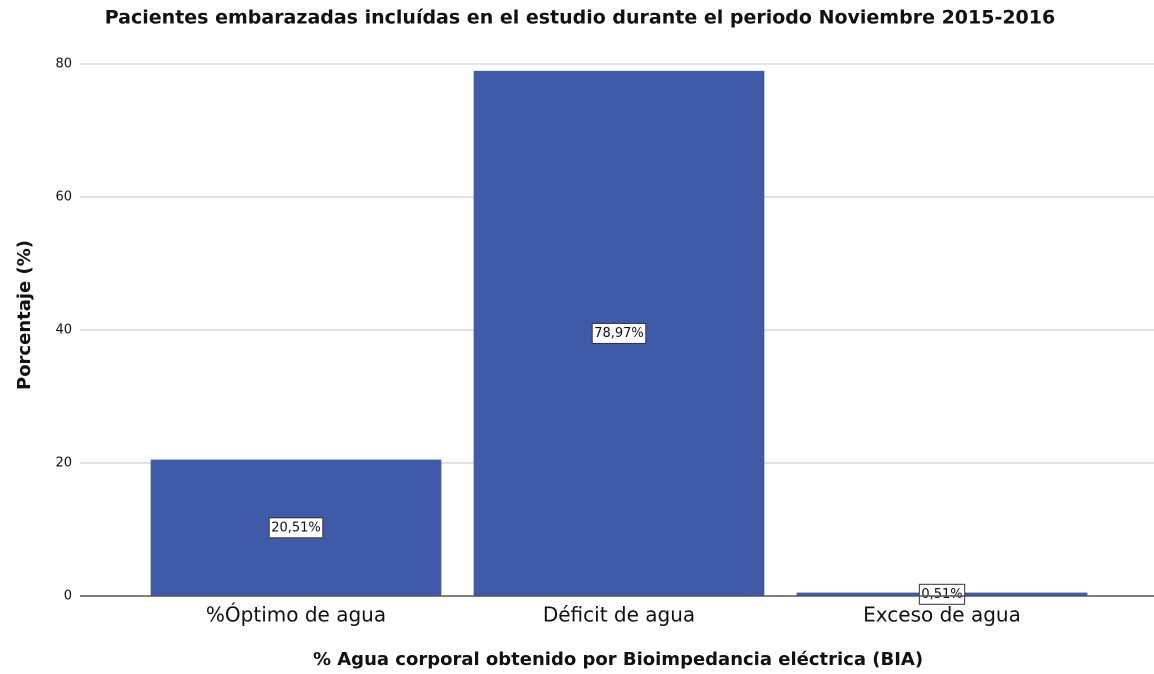  I want to click on value-label: 20,51%, so click(296, 527).